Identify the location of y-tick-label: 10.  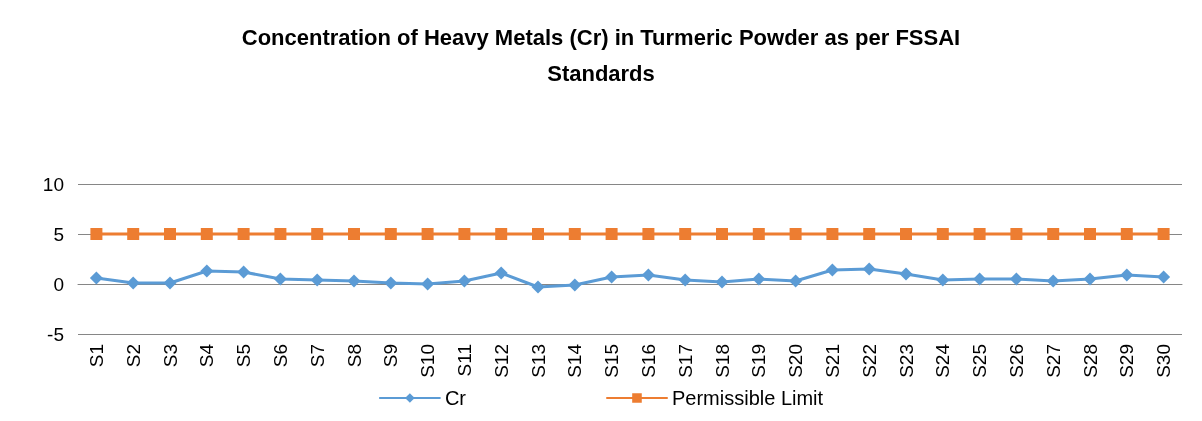
(53, 184).